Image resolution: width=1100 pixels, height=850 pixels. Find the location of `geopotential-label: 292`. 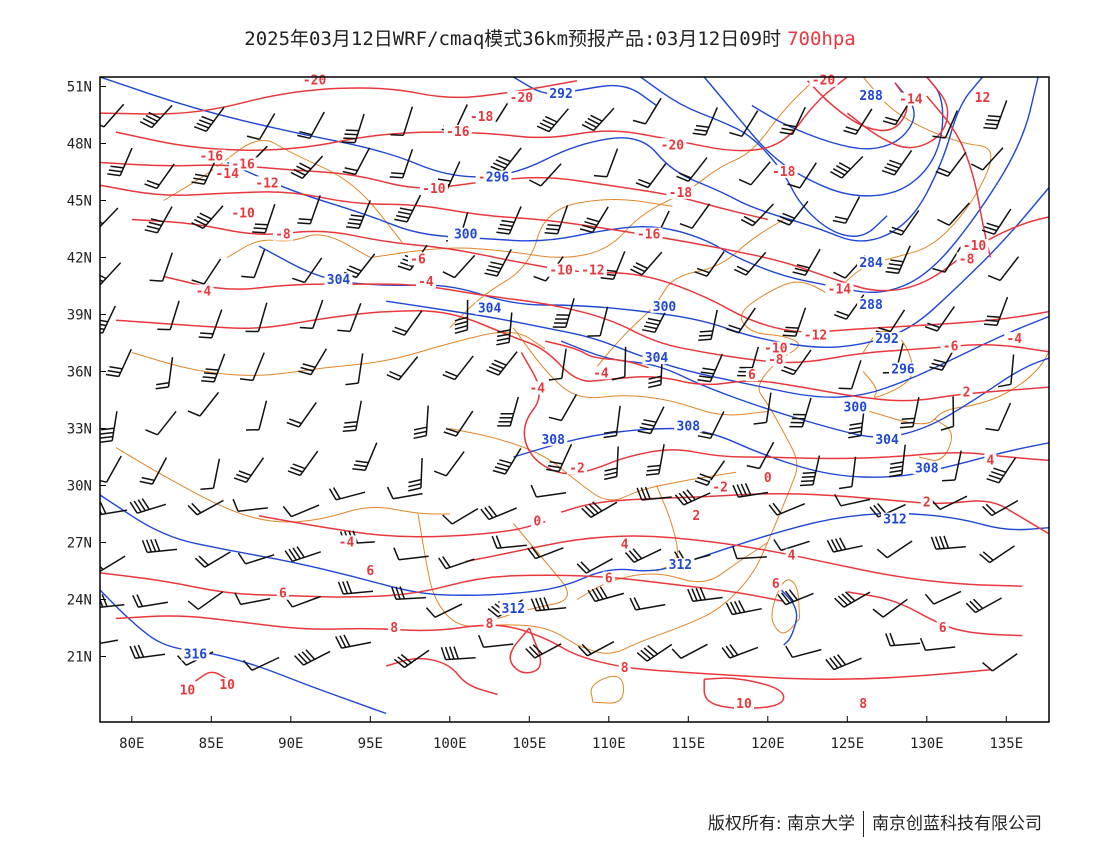

geopotential-label: 292 is located at coordinates (886, 339).